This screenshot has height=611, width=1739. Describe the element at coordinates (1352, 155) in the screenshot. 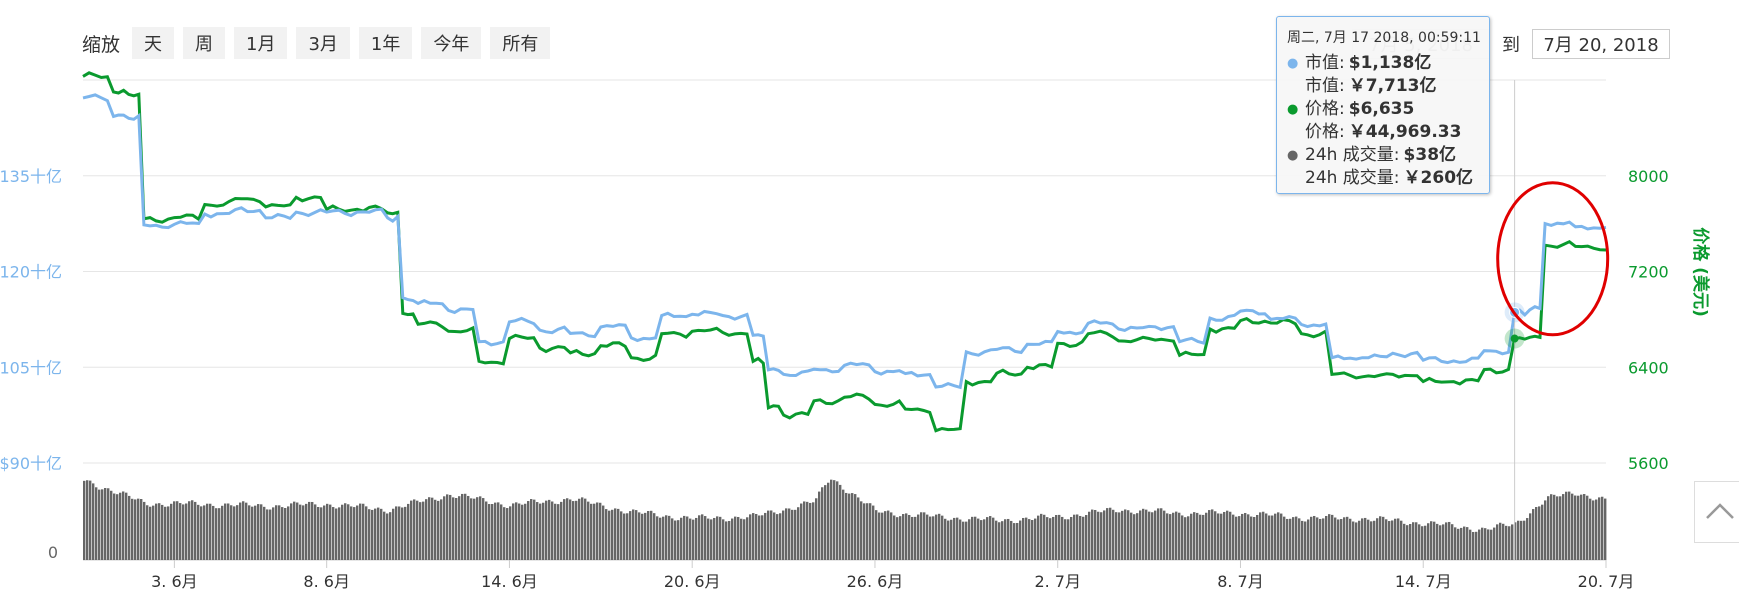

I see `tooltip-label: 24h 成交量:` at that location.